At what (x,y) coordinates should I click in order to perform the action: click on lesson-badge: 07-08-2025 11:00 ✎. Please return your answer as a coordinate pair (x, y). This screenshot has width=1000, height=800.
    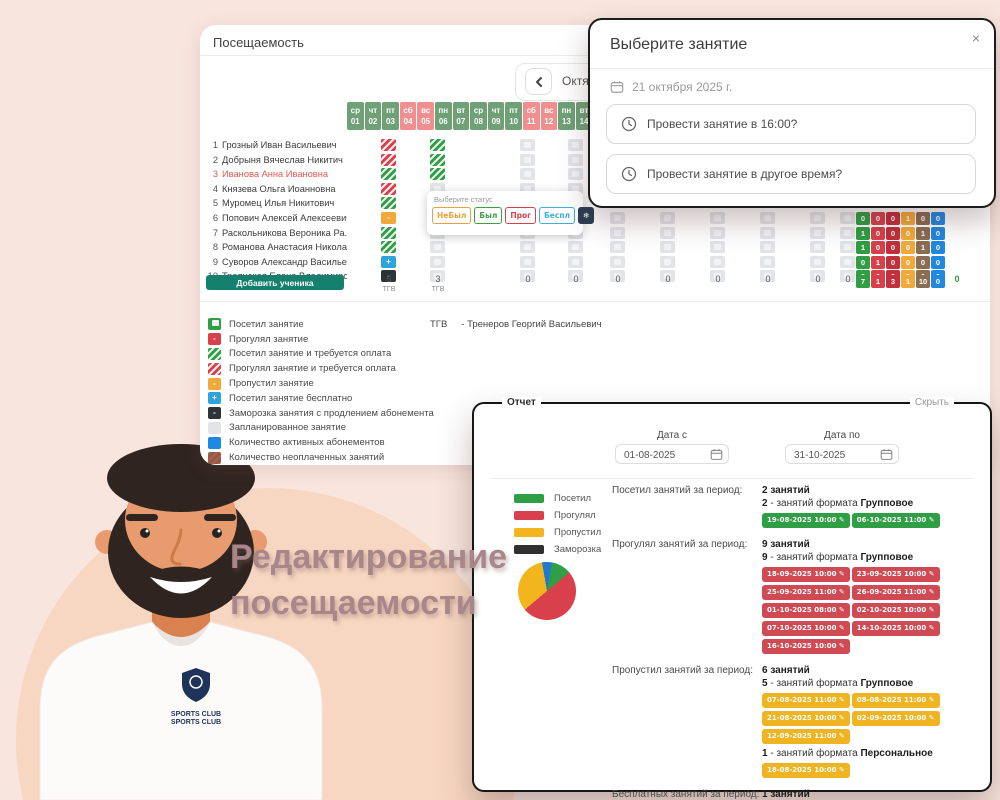
    Looking at the image, I should click on (806, 700).